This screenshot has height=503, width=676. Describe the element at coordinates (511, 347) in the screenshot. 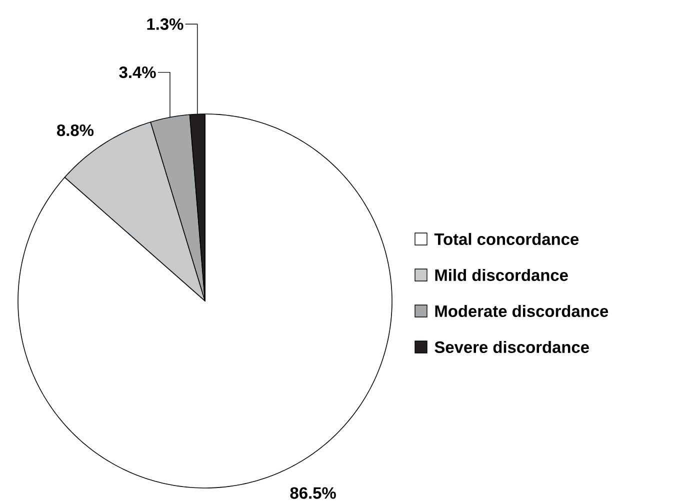

I see `legend-label: Severe discordance` at that location.